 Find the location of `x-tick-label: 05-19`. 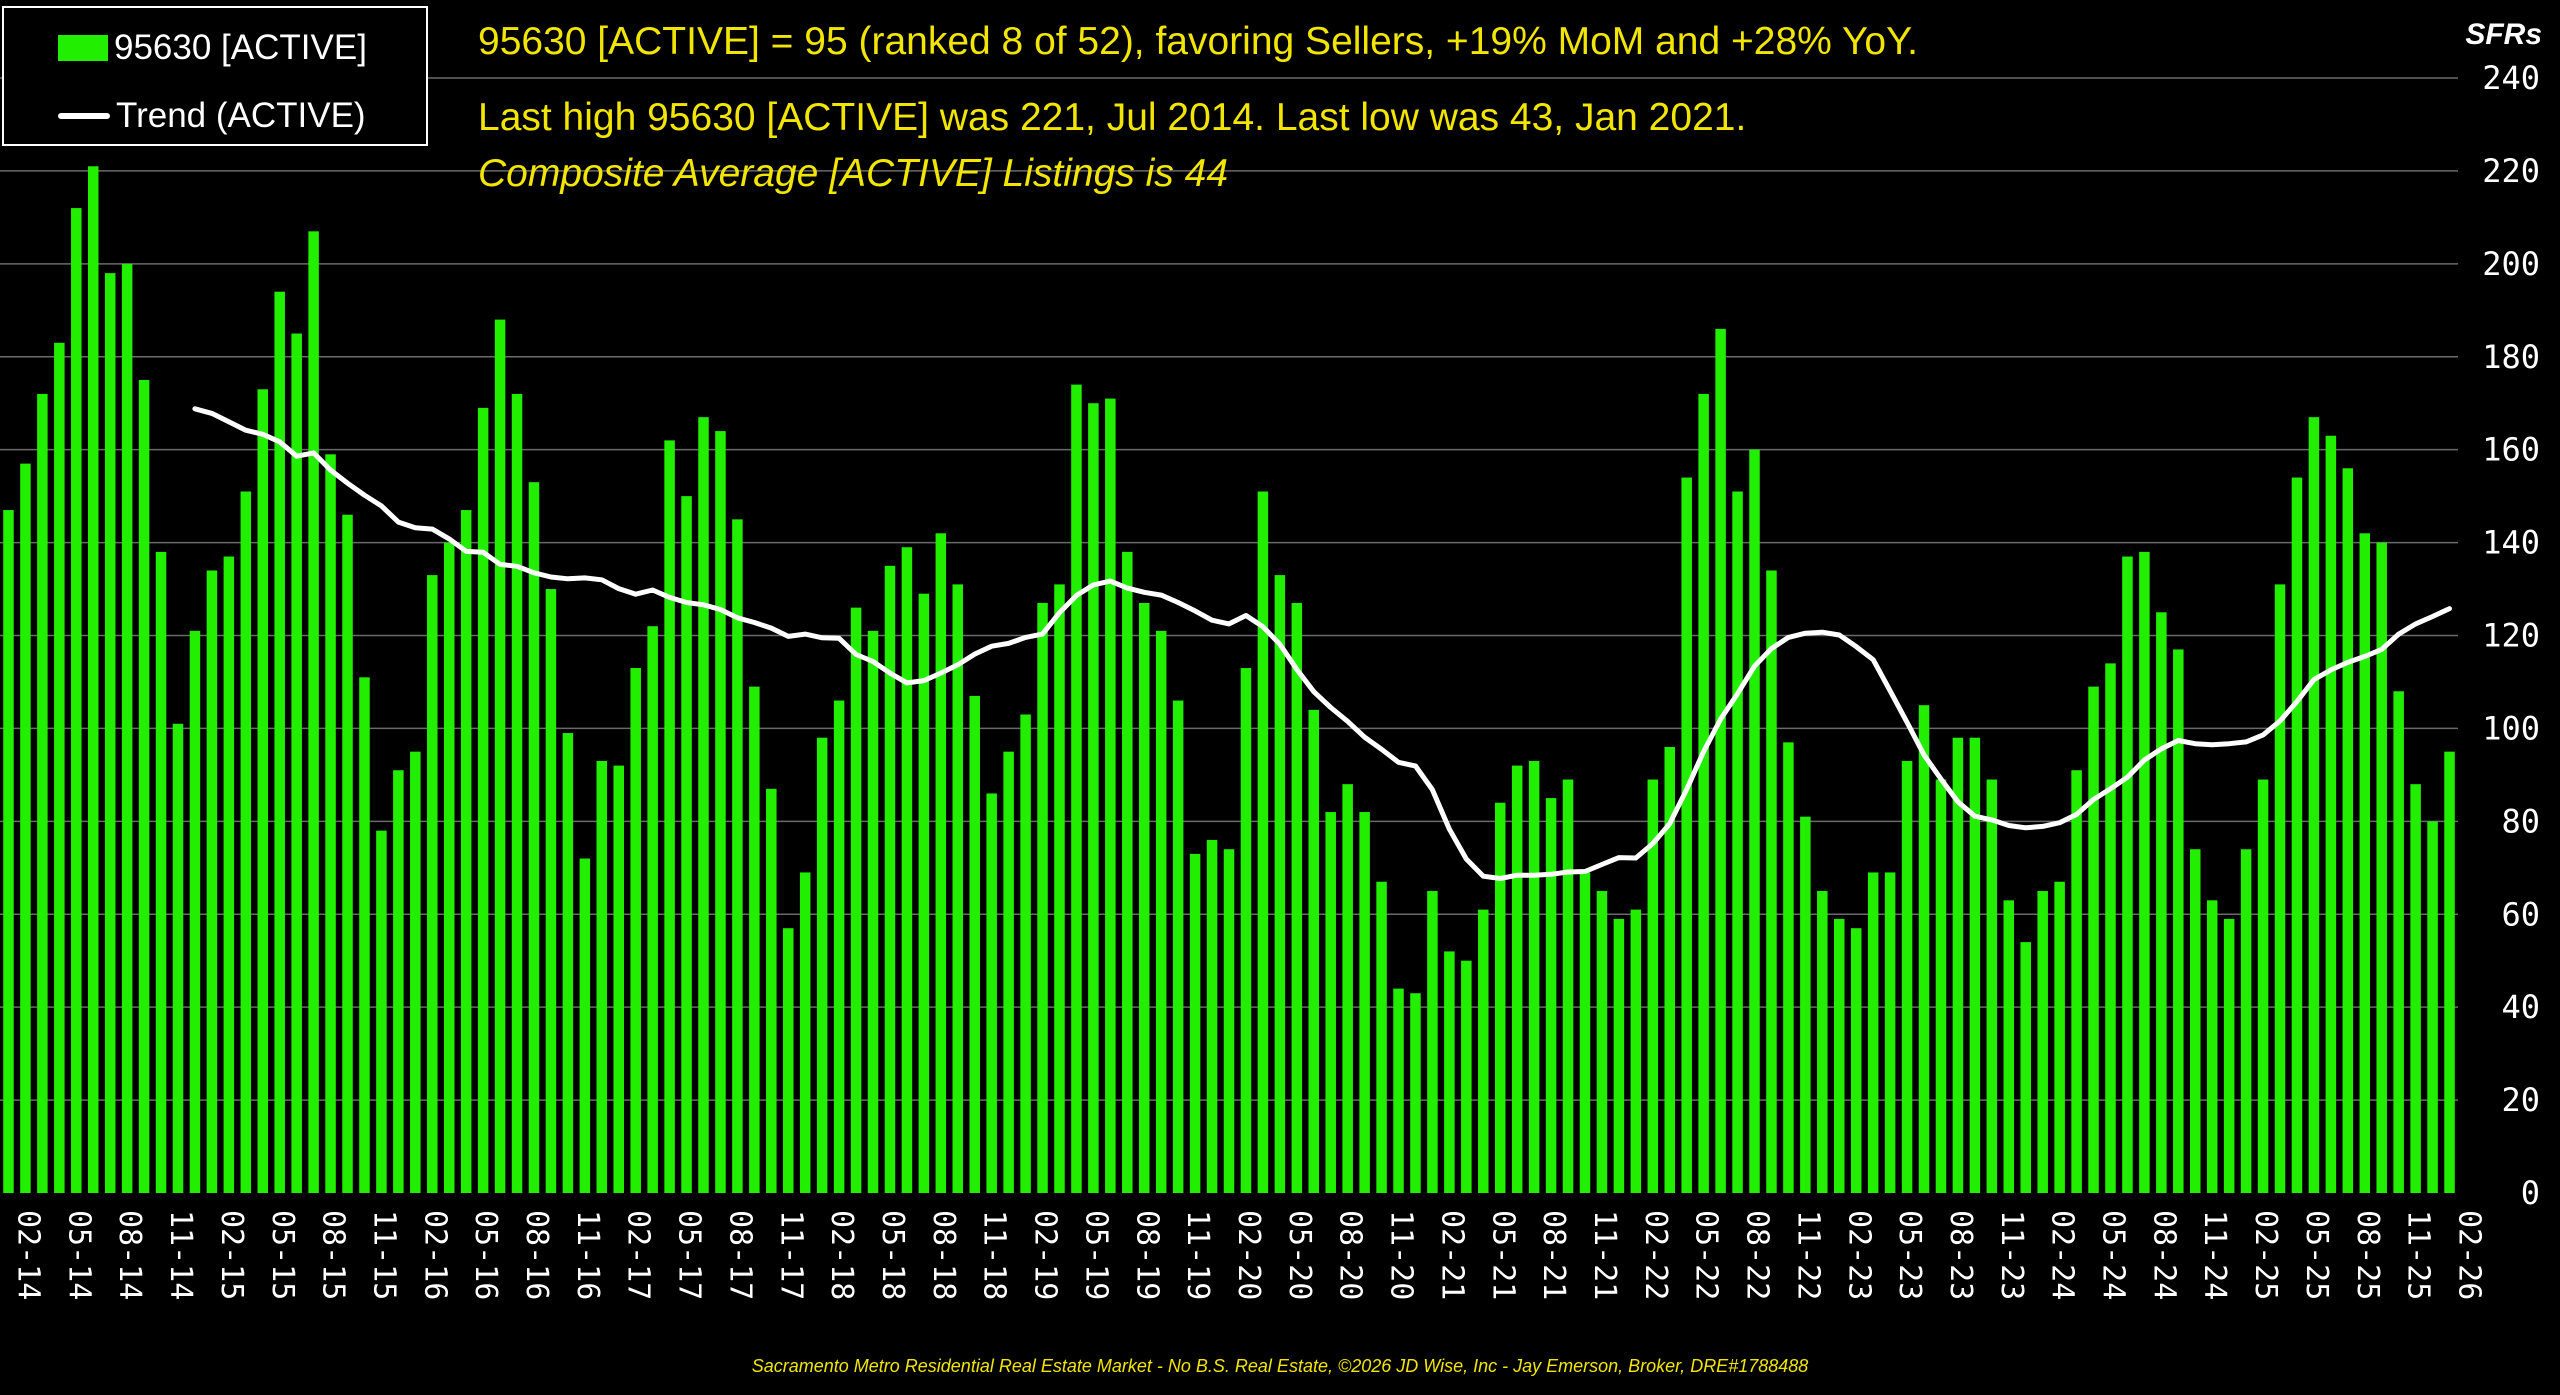

x-tick-label: 05-19 is located at coordinates (1095, 1255).